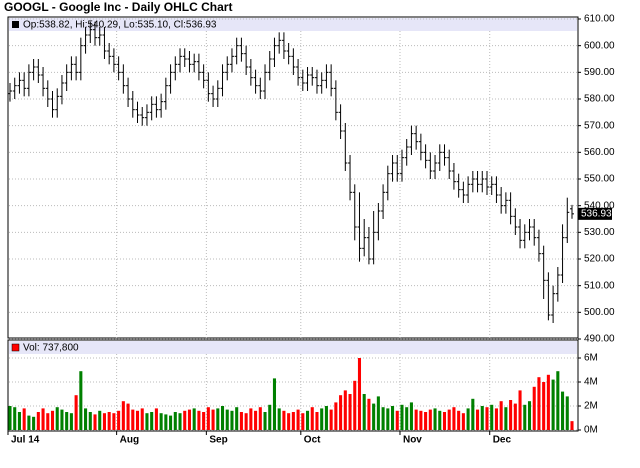 Image resolution: width=640 pixels, height=468 pixels. Describe the element at coordinates (599, 285) in the screenshot. I see `y-tick-label: 510.00` at that location.